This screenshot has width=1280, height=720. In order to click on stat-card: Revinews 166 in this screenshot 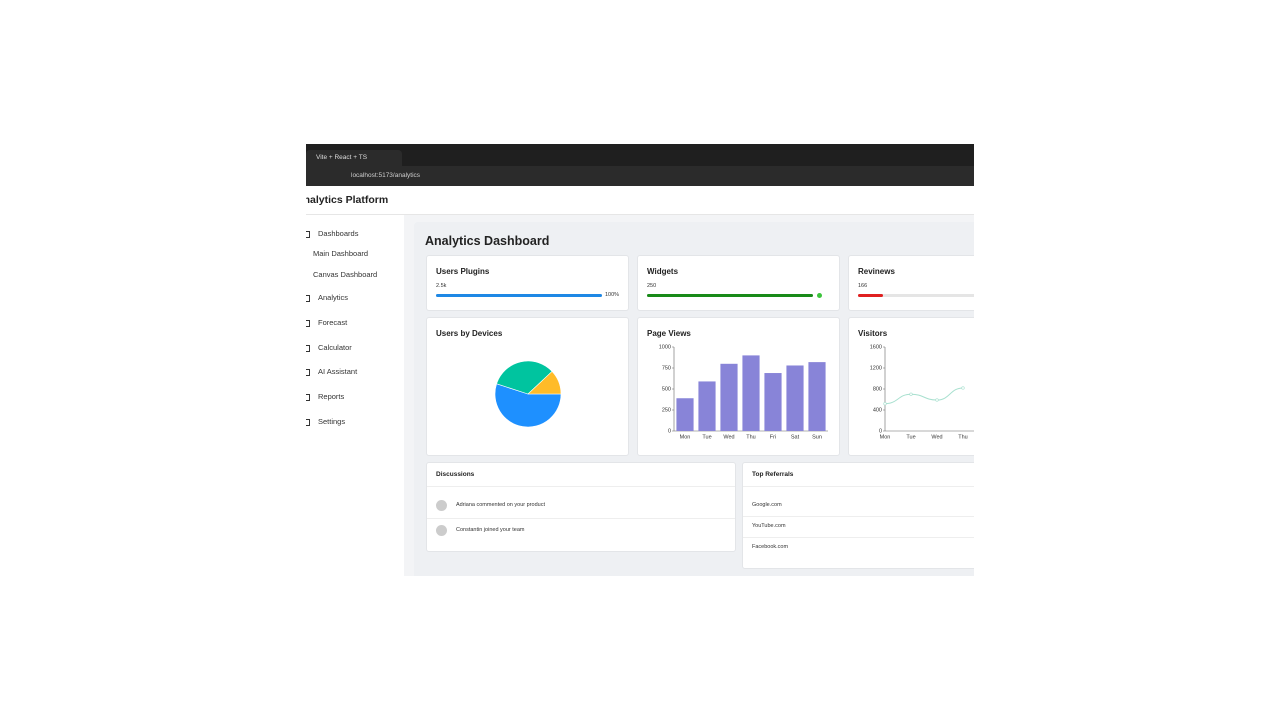, I will do `click(911, 283)`.